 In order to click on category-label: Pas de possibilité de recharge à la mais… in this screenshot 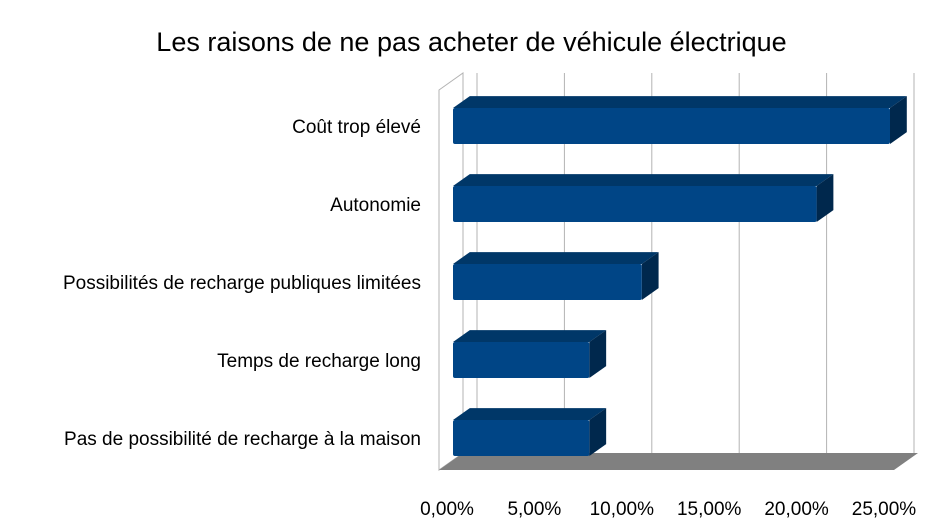, I will do `click(242, 439)`.